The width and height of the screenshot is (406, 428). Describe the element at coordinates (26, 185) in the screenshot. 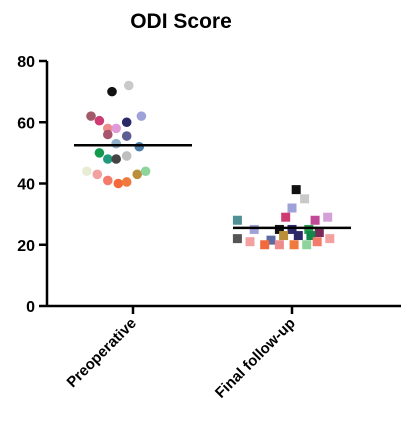

I see `y-tick-label: 40` at that location.